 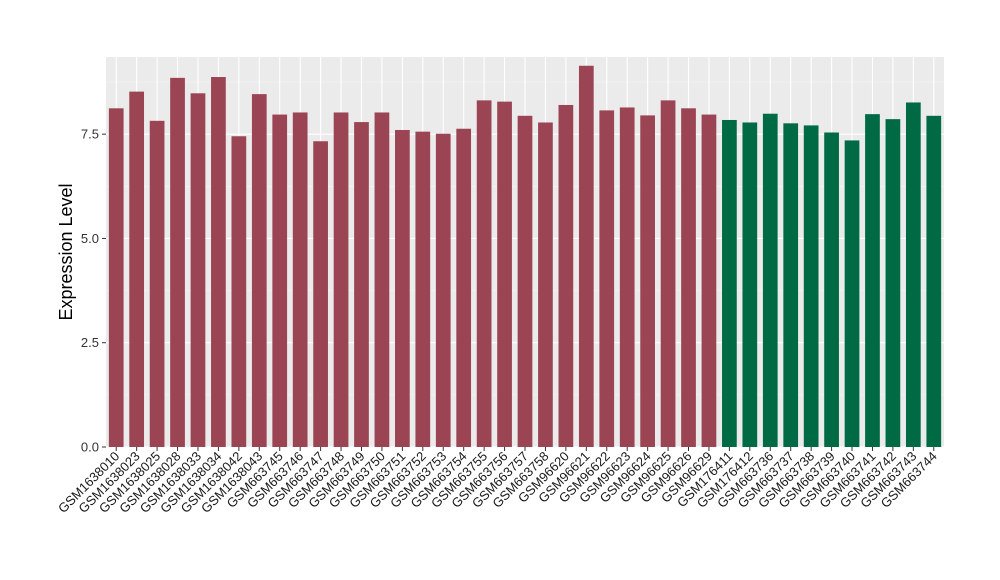 I want to click on y-tick-label: 2.5, so click(x=90, y=342).